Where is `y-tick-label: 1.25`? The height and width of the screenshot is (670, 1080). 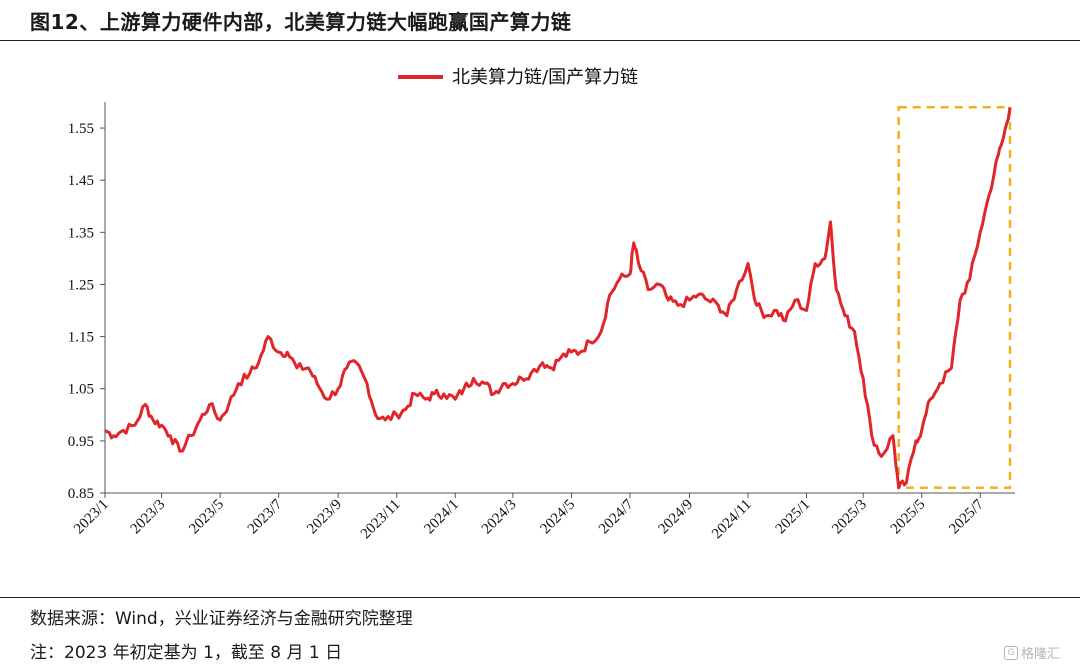 y-tick-label: 1.25 is located at coordinates (81, 285).